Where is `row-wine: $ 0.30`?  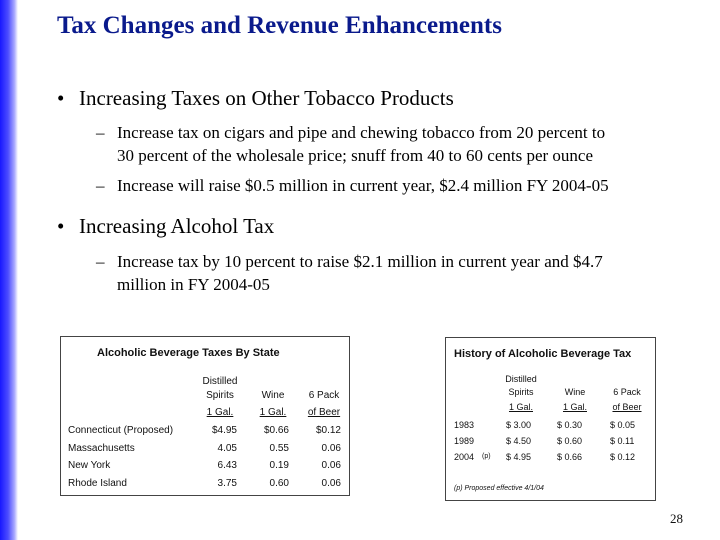 row-wine: $ 0.30 is located at coordinates (570, 425).